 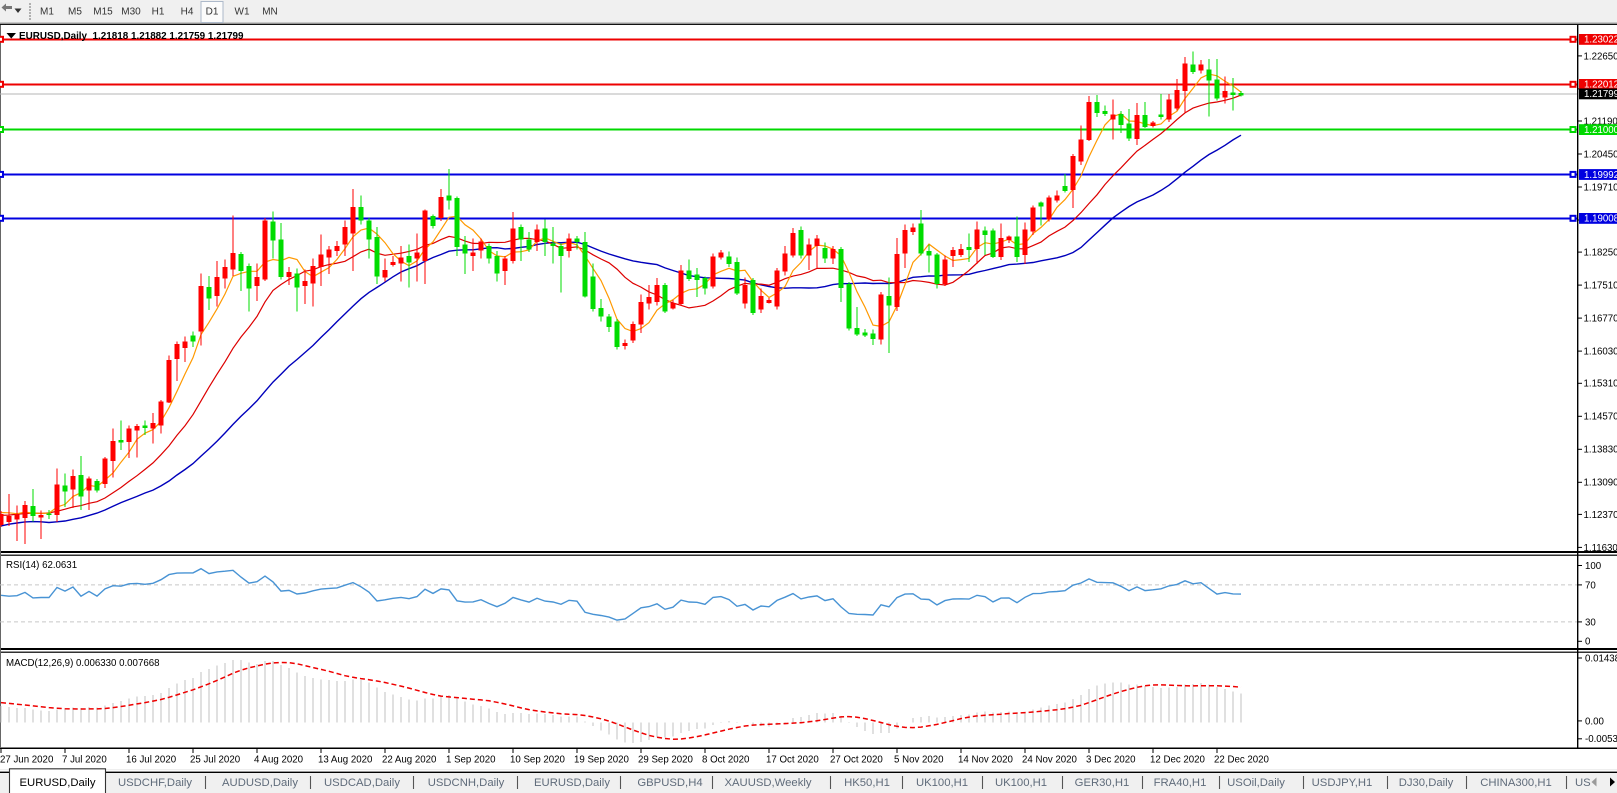 I want to click on svg-text: XAUUSD,Weekly, so click(x=767, y=783).